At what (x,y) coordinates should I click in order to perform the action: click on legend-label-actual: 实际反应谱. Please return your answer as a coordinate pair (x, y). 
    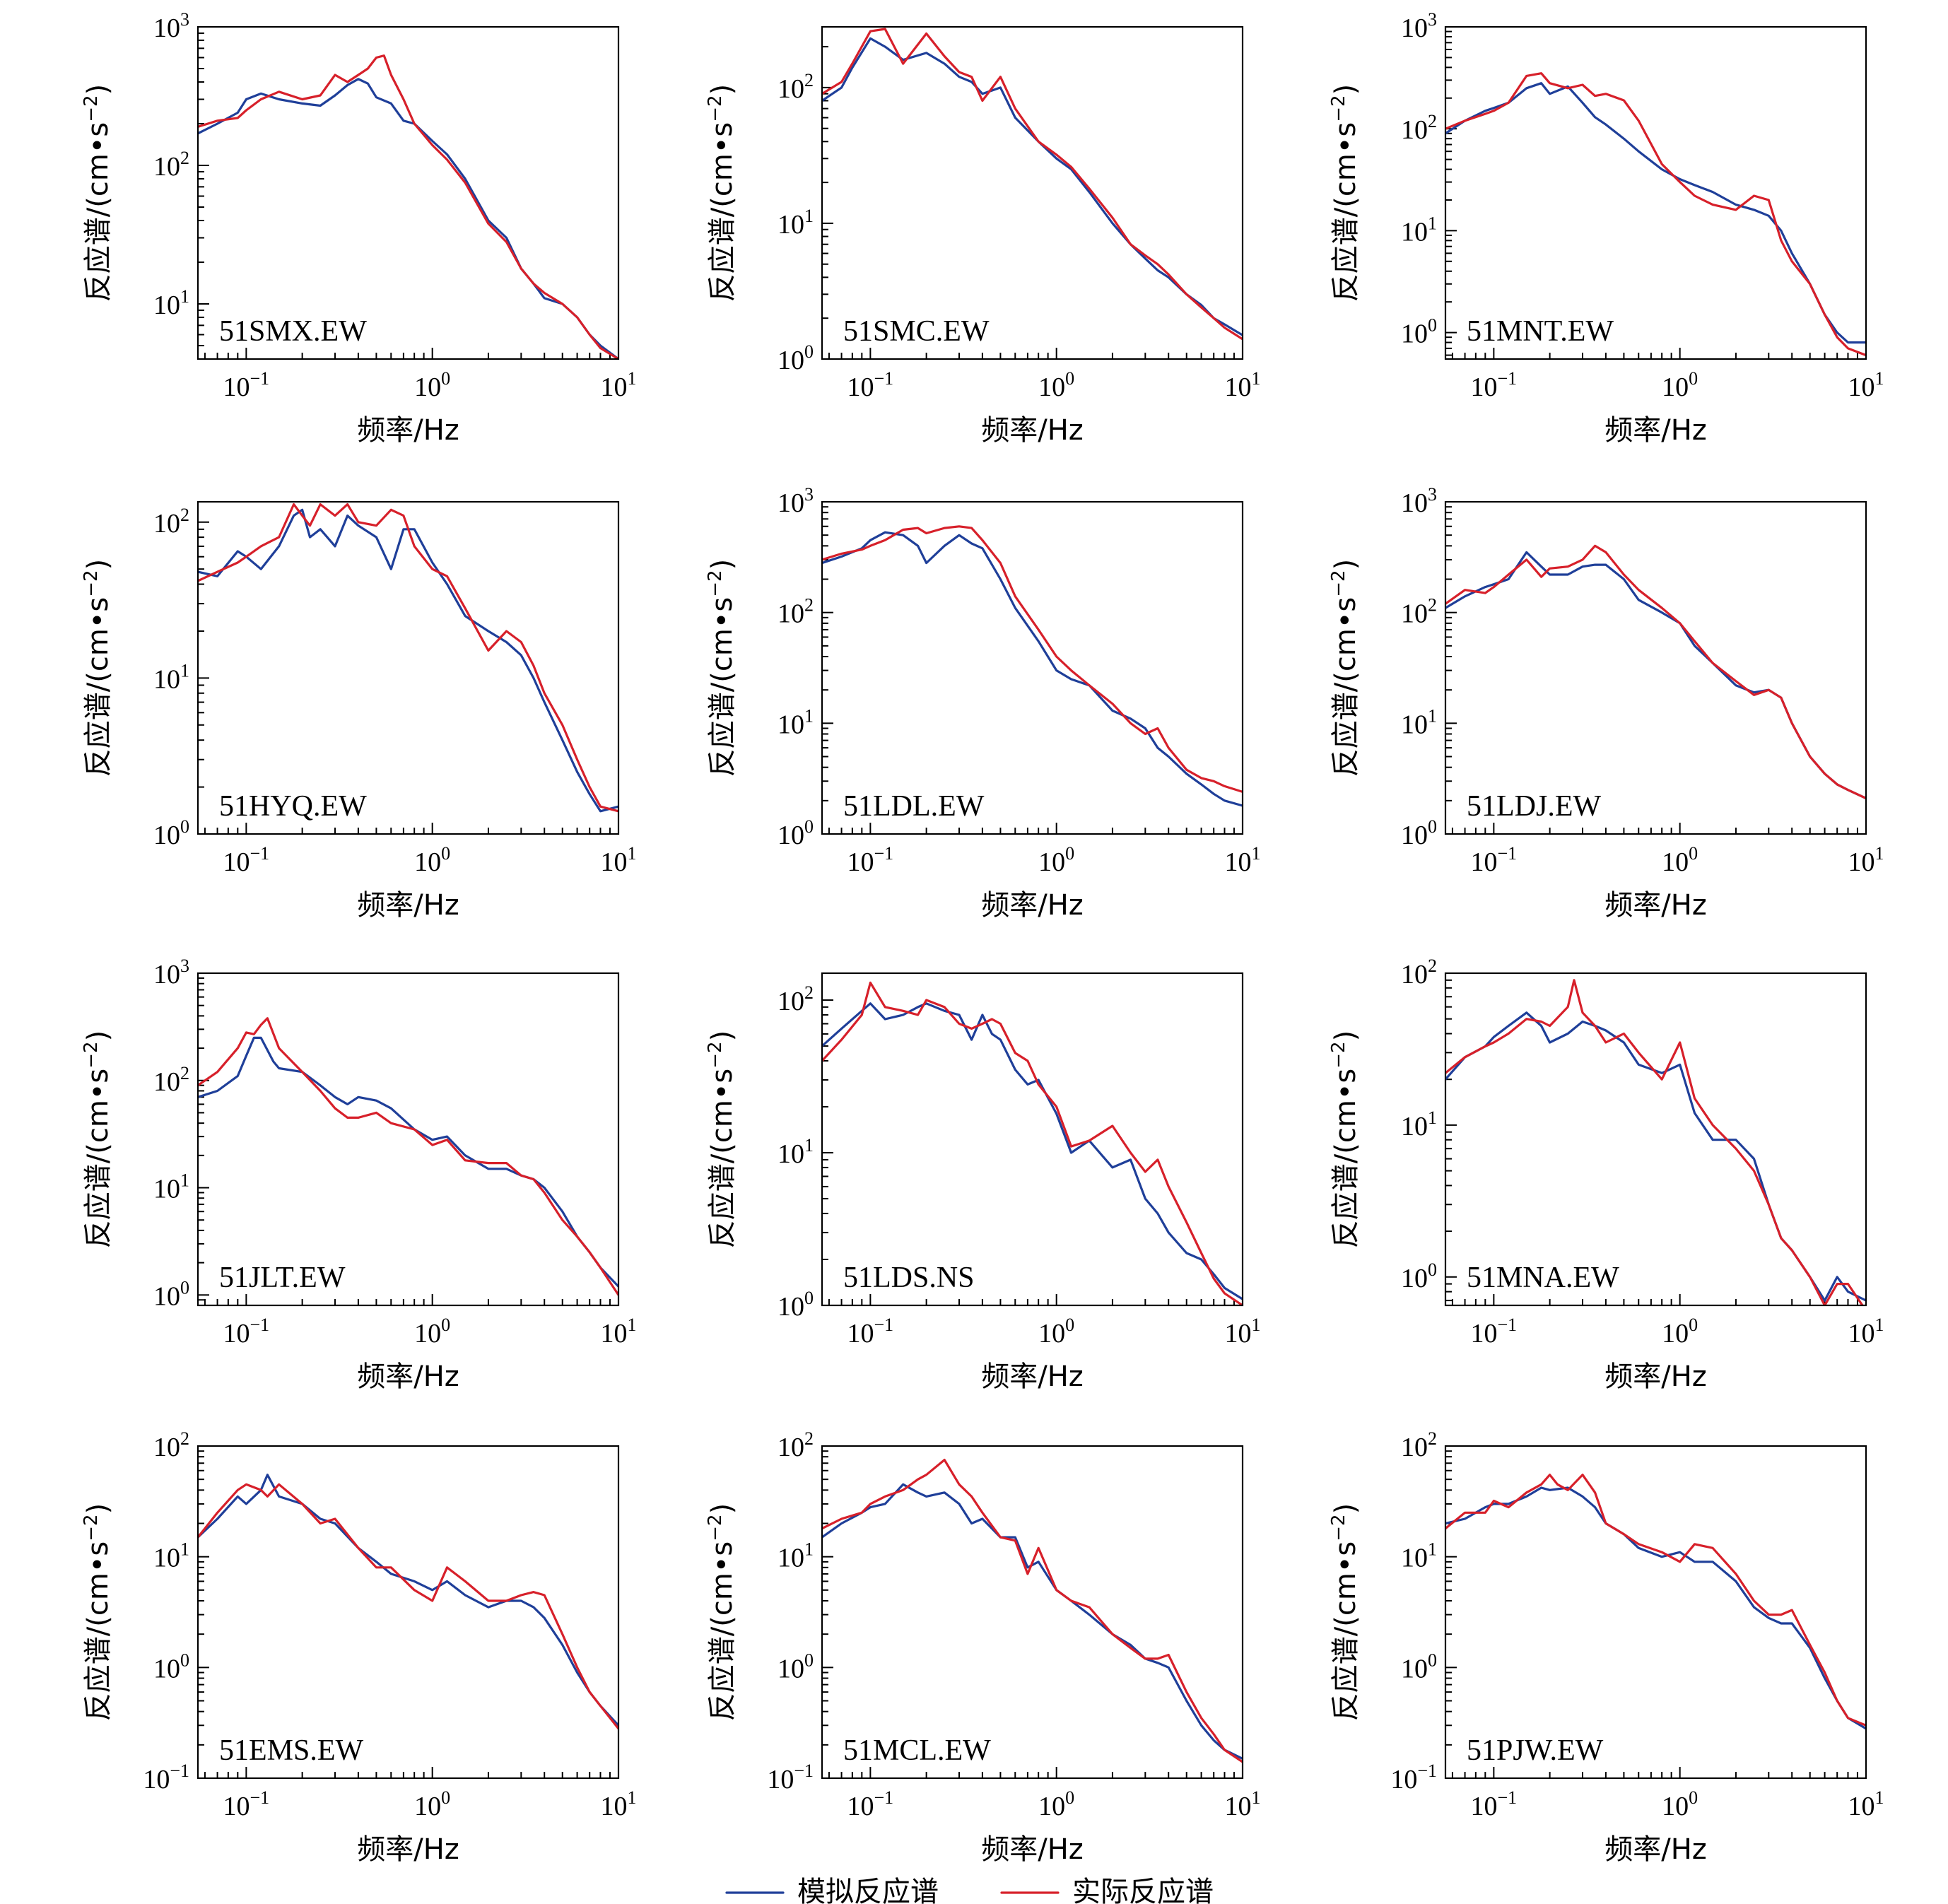
    Looking at the image, I should click on (1143, 1890).